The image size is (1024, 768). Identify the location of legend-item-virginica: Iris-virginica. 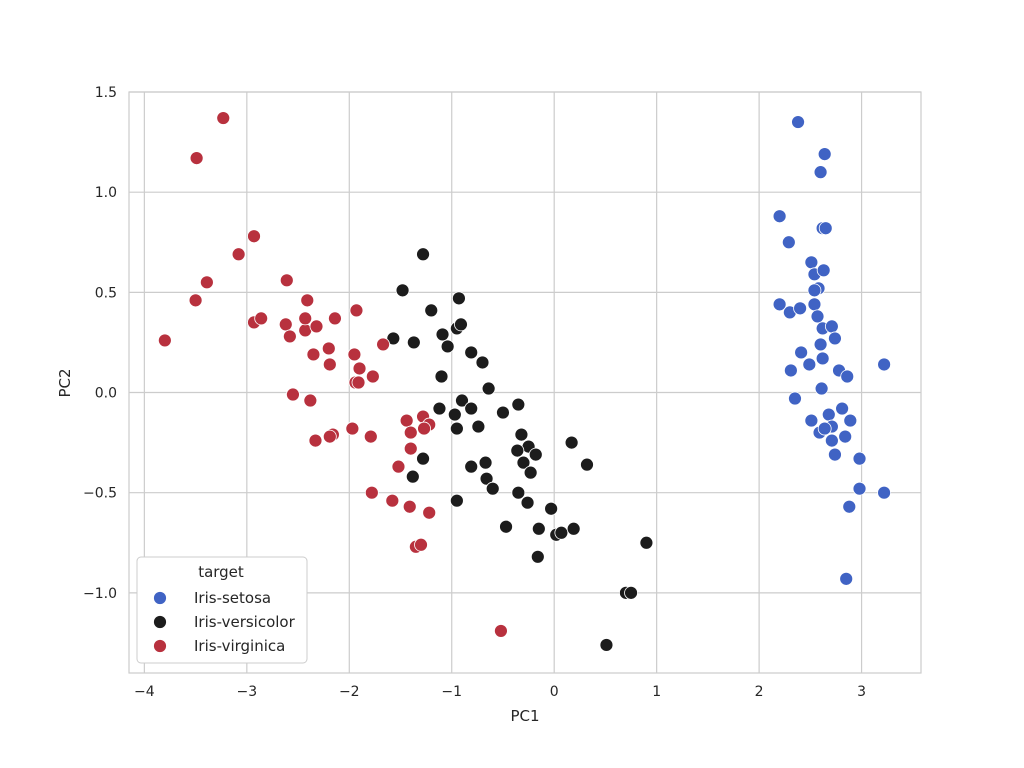
(219, 646).